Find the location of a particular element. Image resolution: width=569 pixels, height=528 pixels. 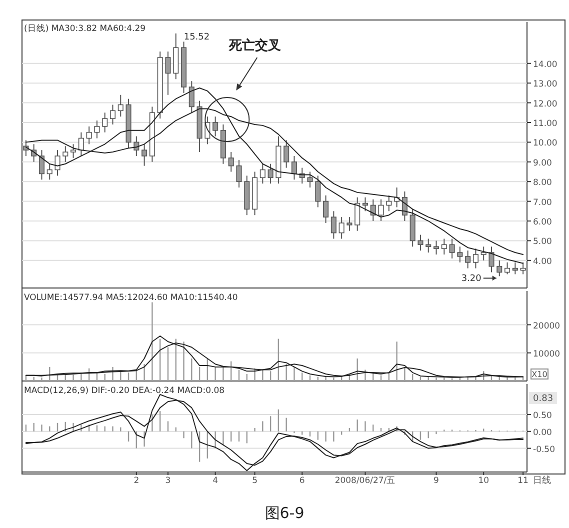

y-tick-label: 4.00 is located at coordinates (542, 261).